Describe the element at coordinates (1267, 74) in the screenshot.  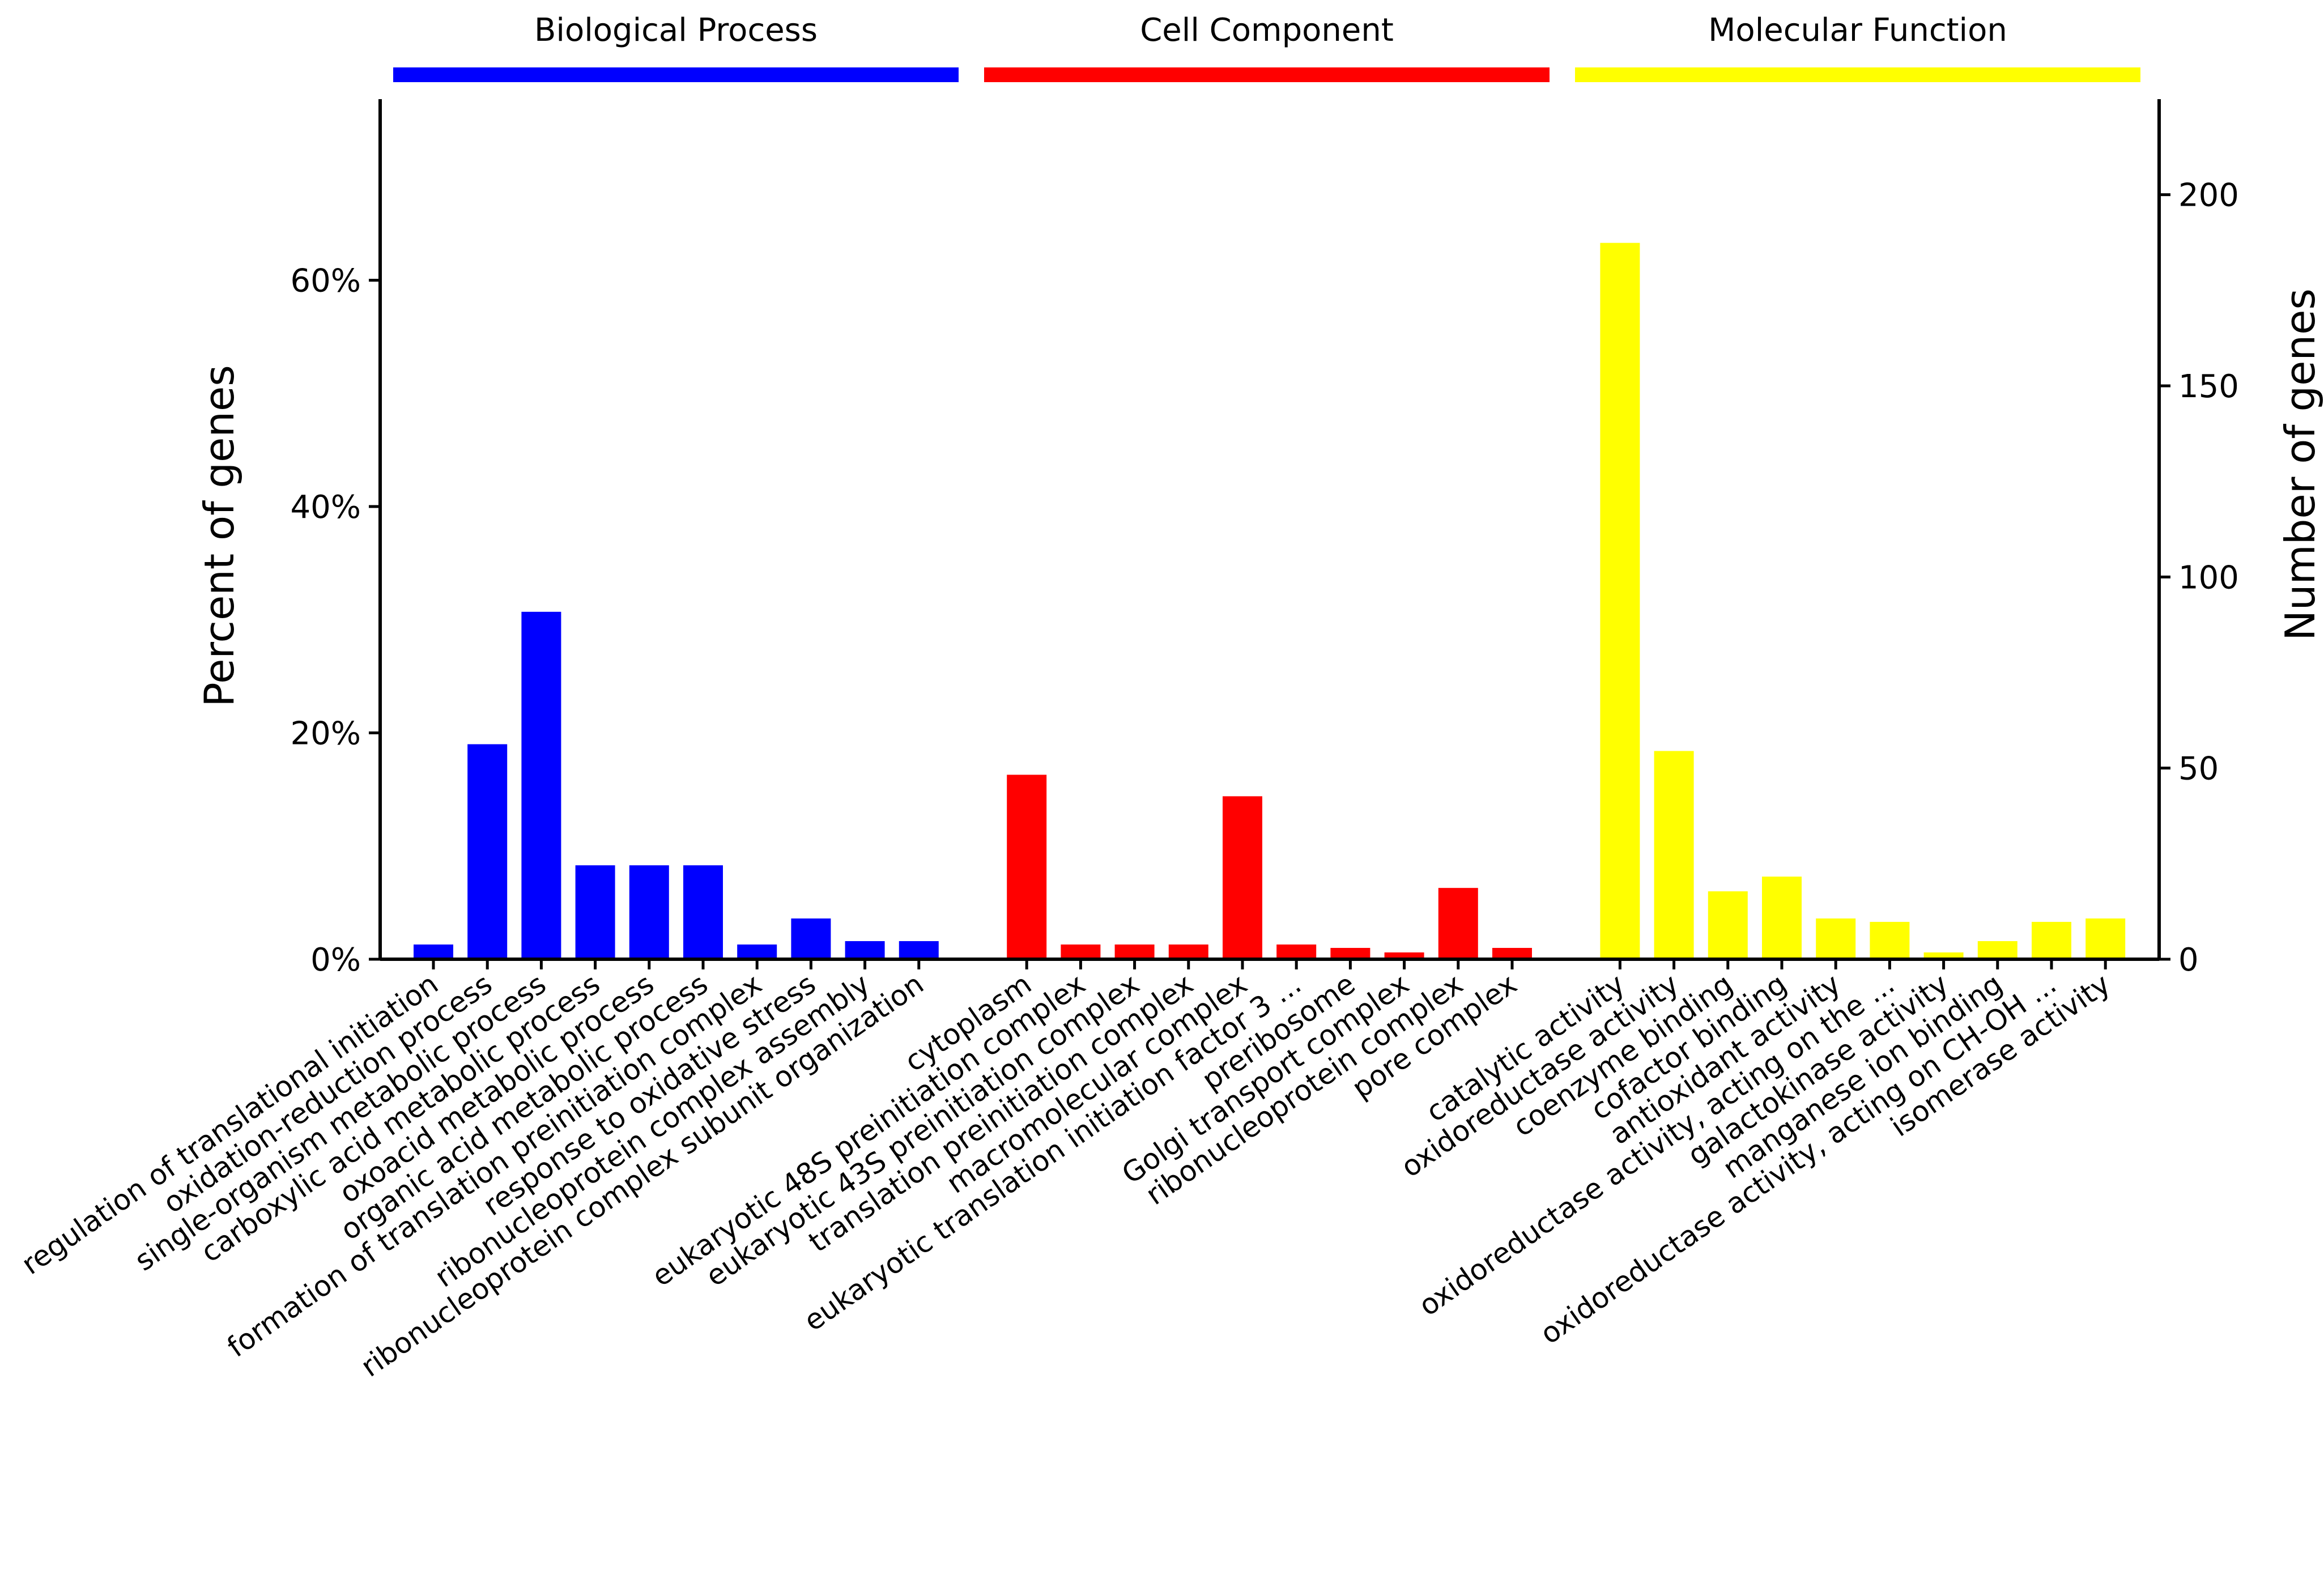
I see `group-header-bar-cell-component` at that location.